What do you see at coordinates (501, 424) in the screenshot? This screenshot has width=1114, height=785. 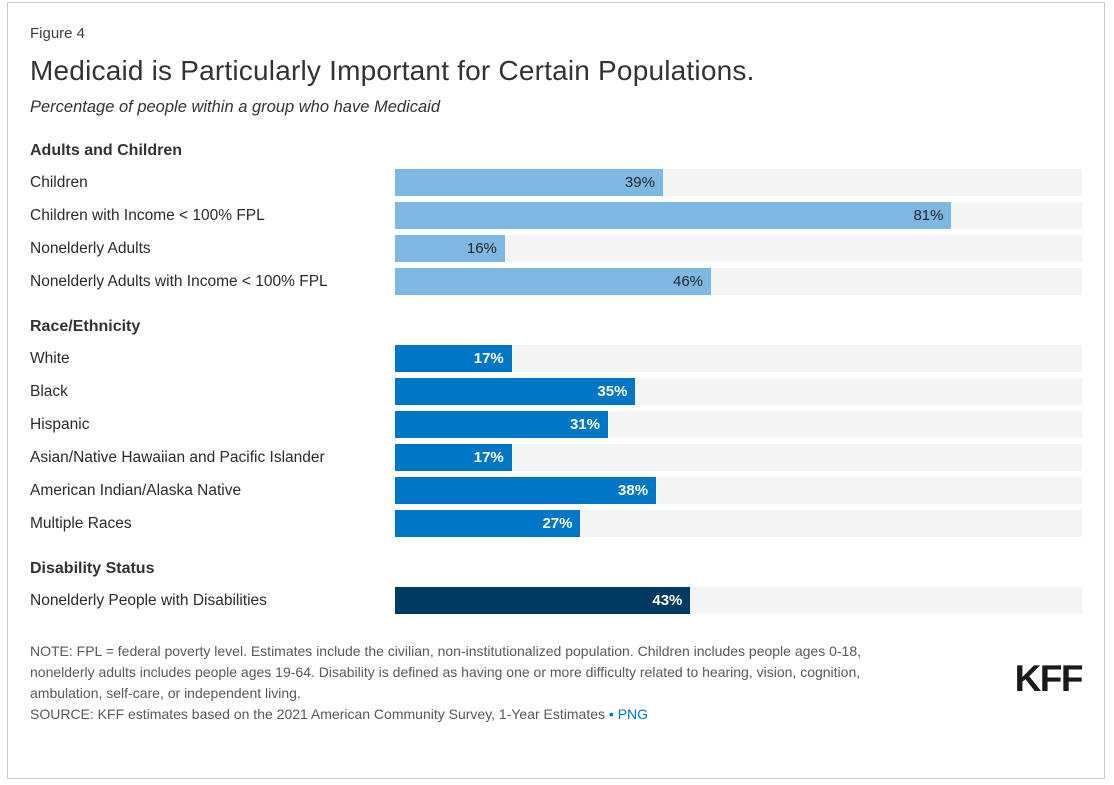 I see `bar: 31%` at bounding box center [501, 424].